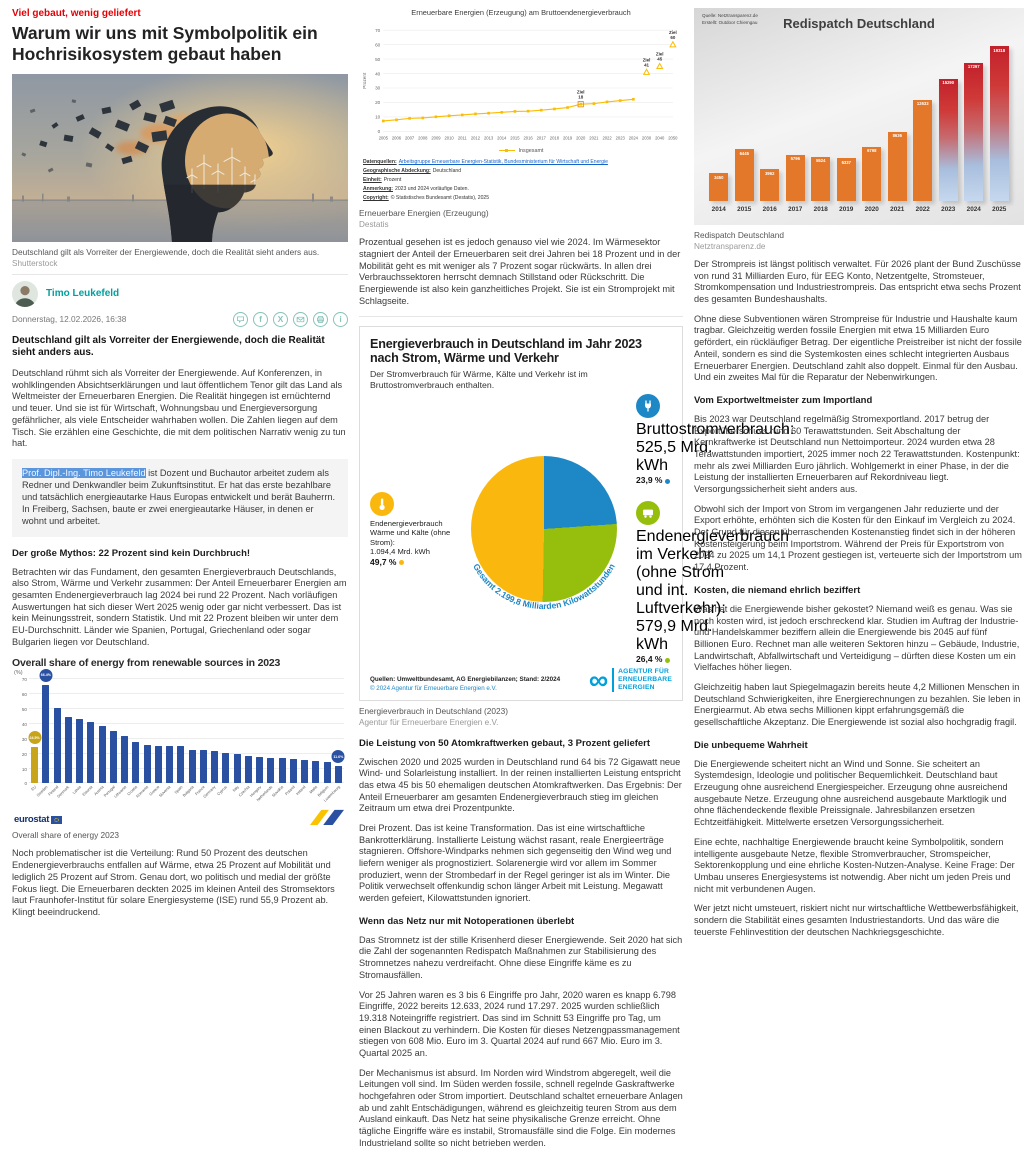 The width and height of the screenshot is (1024, 1163). I want to click on svg-text: 2007, so click(410, 137).